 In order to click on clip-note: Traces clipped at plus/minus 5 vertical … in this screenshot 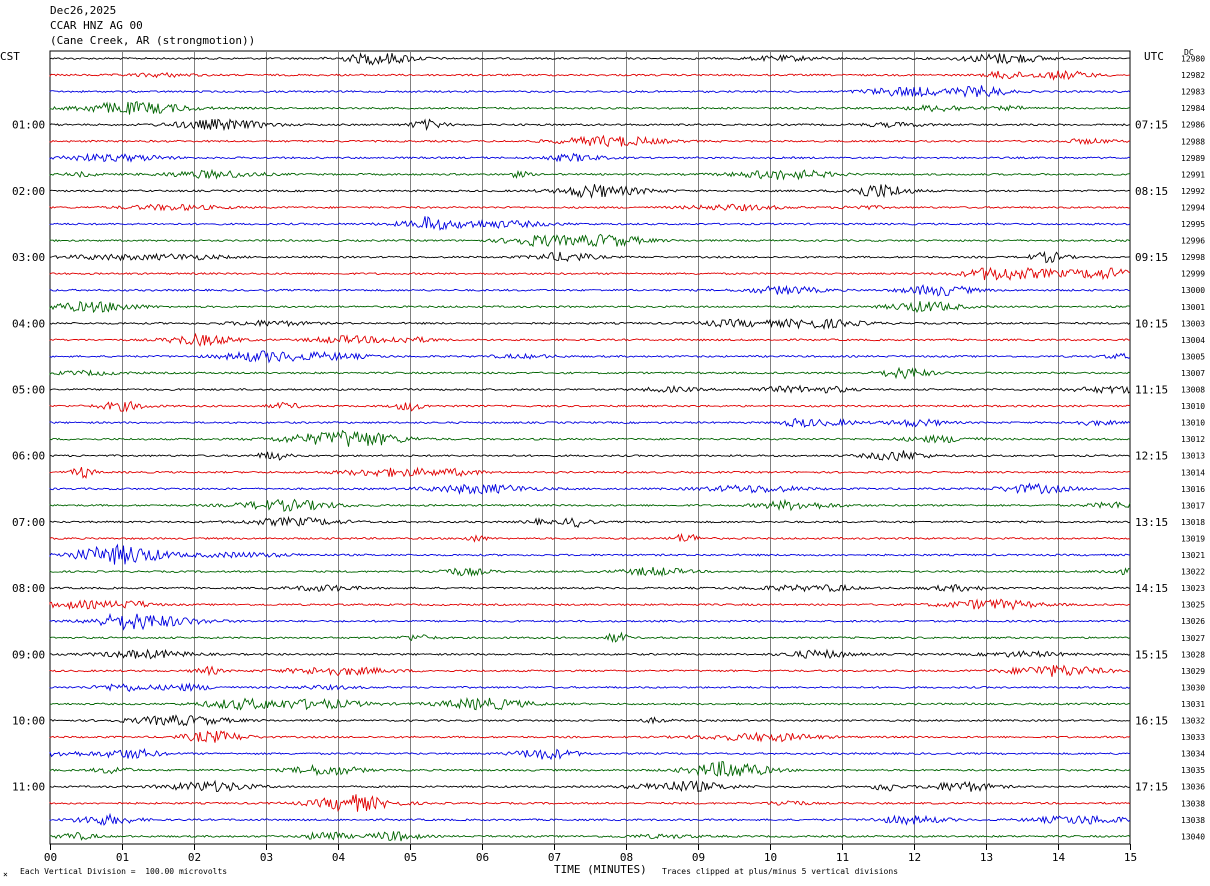, I will do `click(780, 871)`.